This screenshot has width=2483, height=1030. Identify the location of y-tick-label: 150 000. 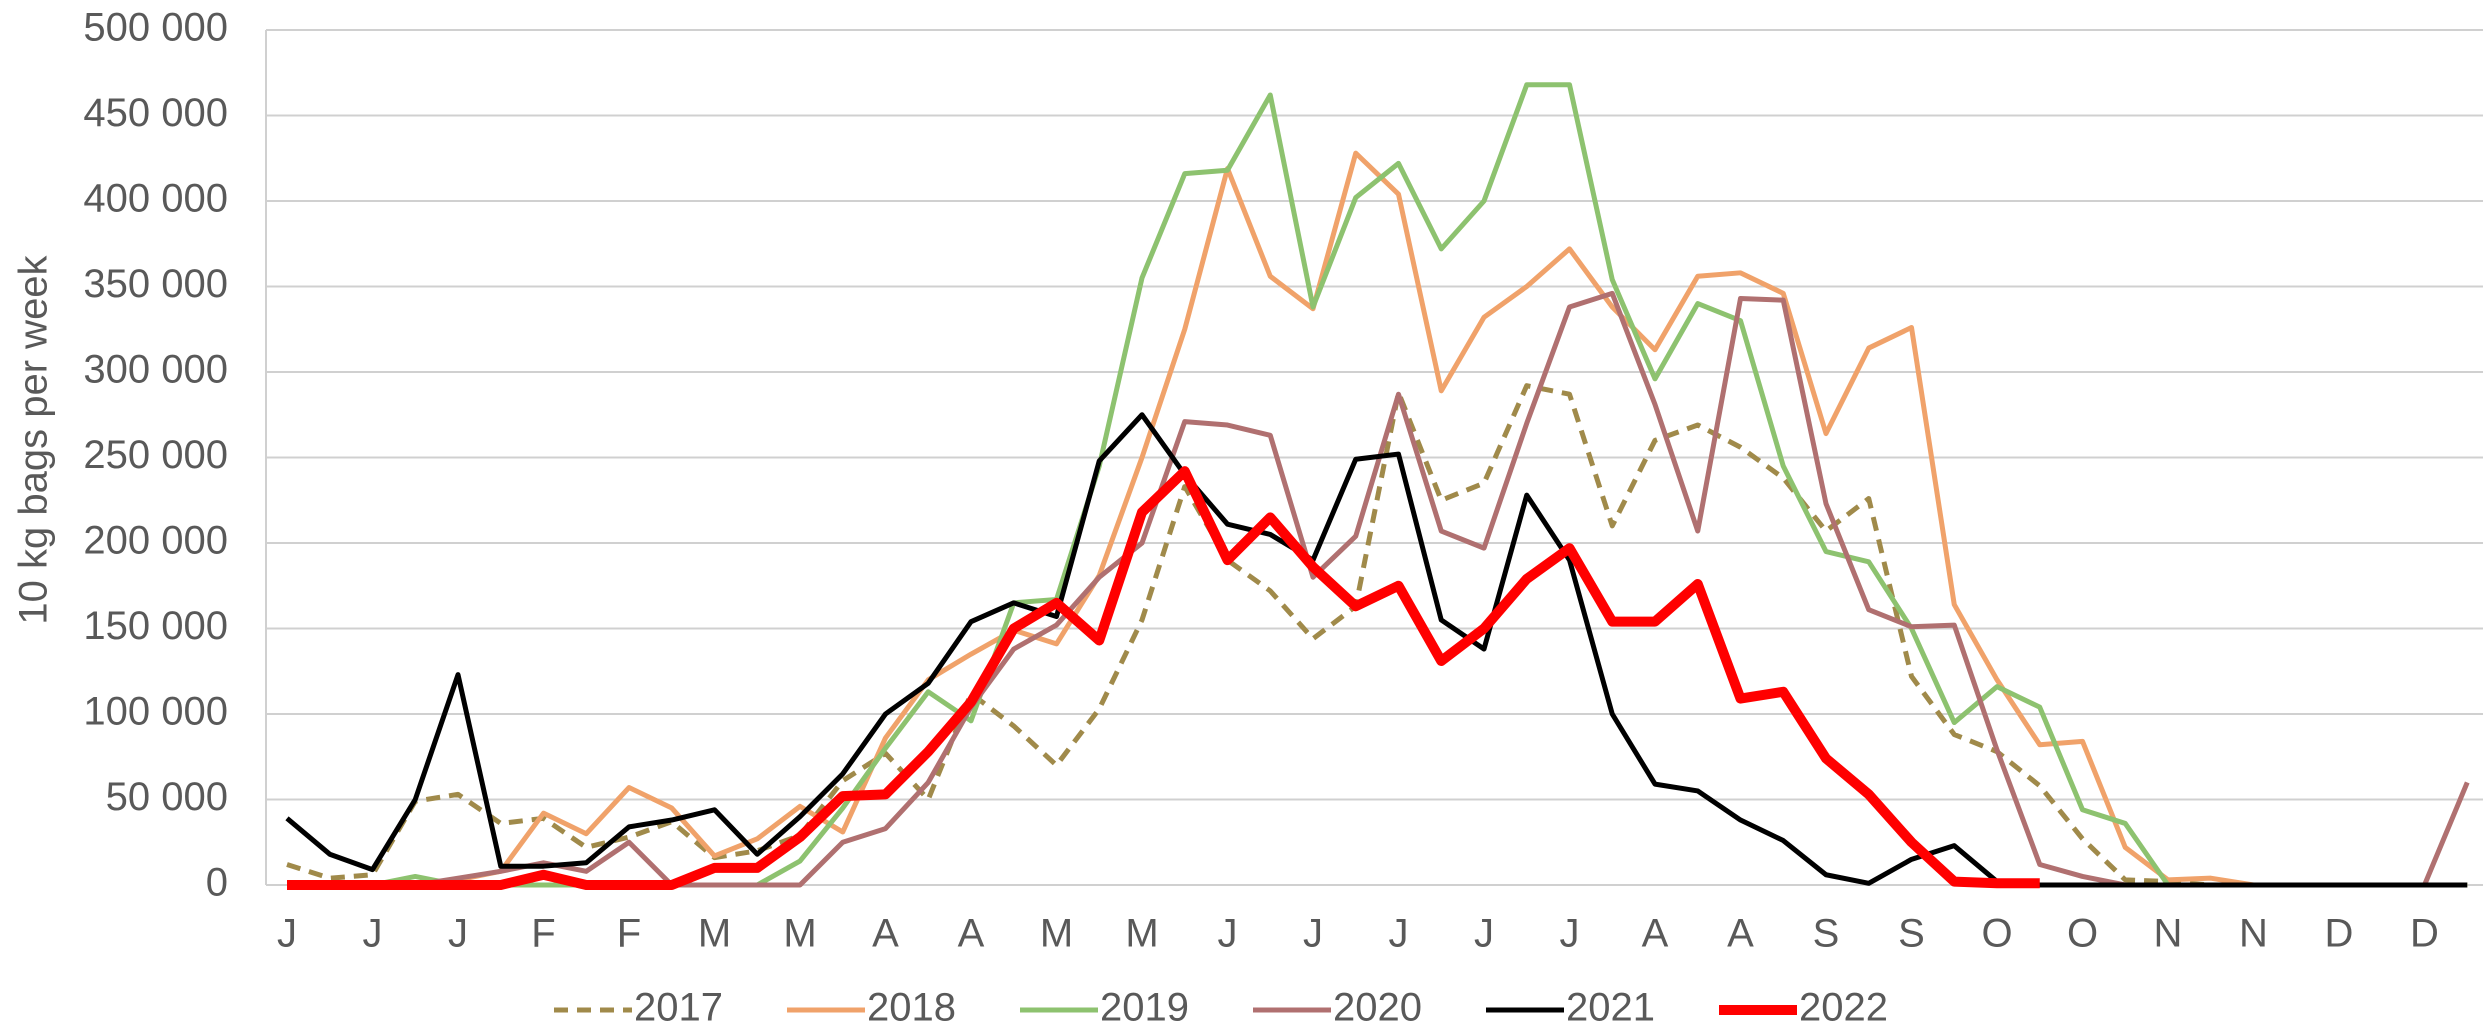
(155, 626).